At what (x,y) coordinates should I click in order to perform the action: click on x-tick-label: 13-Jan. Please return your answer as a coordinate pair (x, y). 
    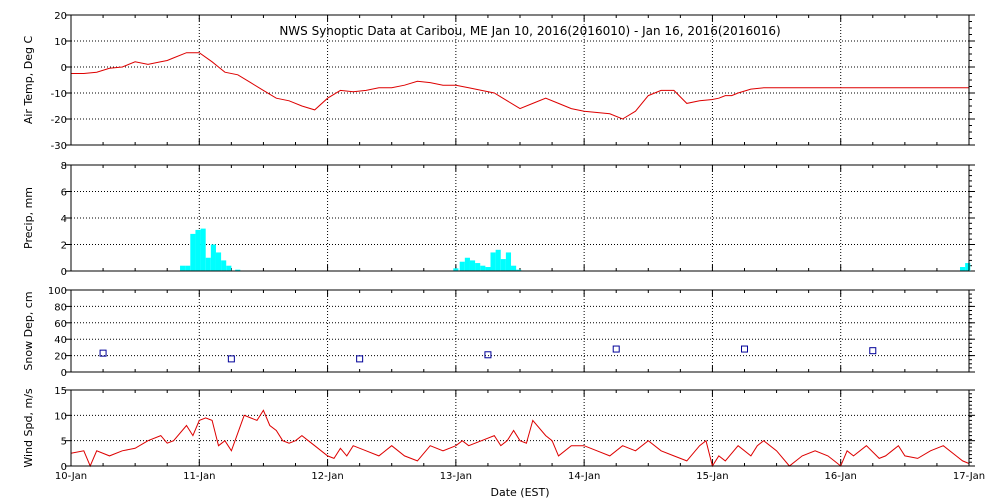
    Looking at the image, I should click on (456, 476).